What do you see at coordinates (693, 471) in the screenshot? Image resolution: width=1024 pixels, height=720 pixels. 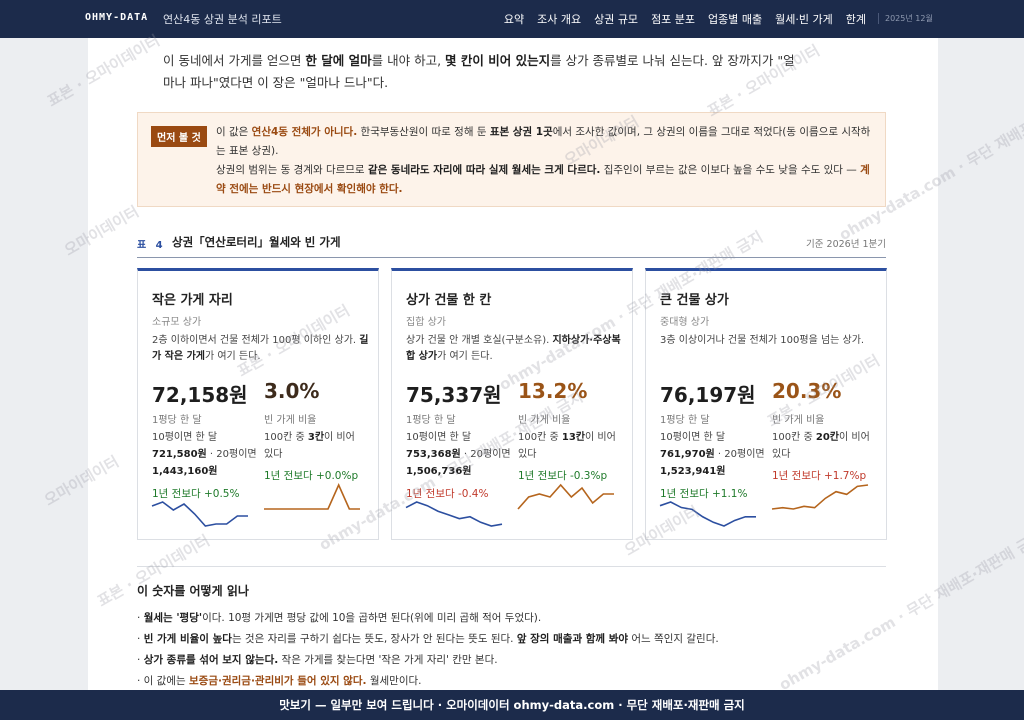 I see `text-run: 1,523,941원` at bounding box center [693, 471].